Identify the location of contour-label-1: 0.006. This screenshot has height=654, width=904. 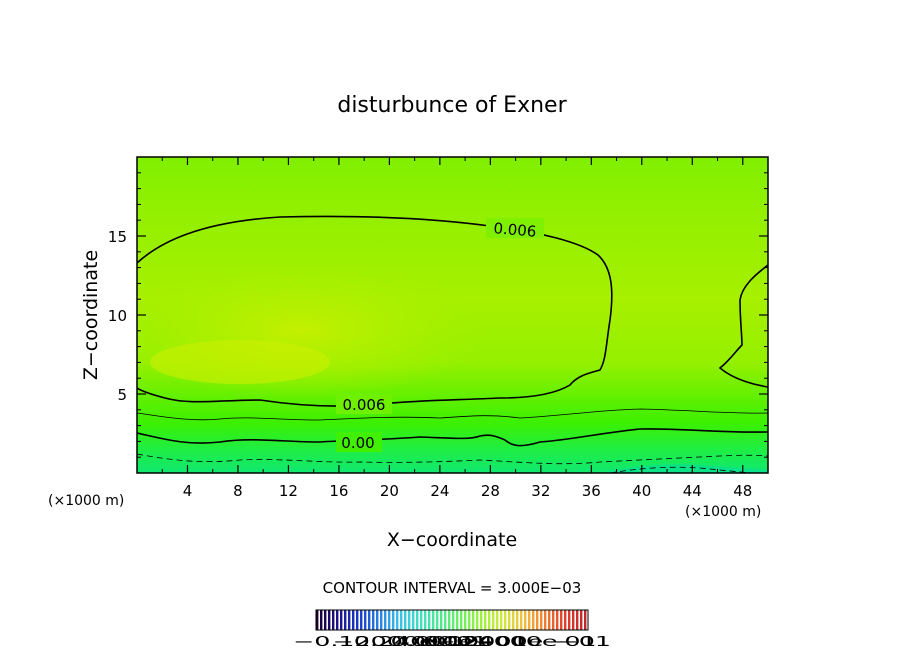
(515, 230).